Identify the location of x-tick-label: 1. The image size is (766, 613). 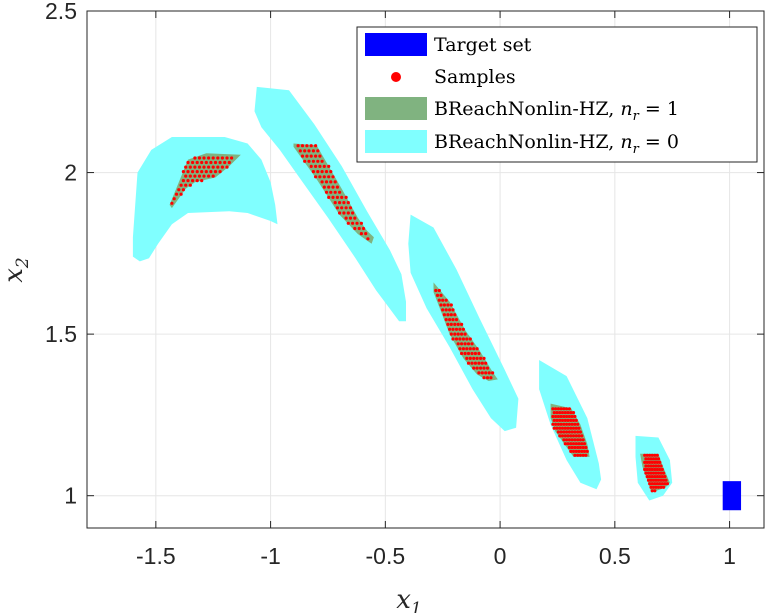
(729, 556).